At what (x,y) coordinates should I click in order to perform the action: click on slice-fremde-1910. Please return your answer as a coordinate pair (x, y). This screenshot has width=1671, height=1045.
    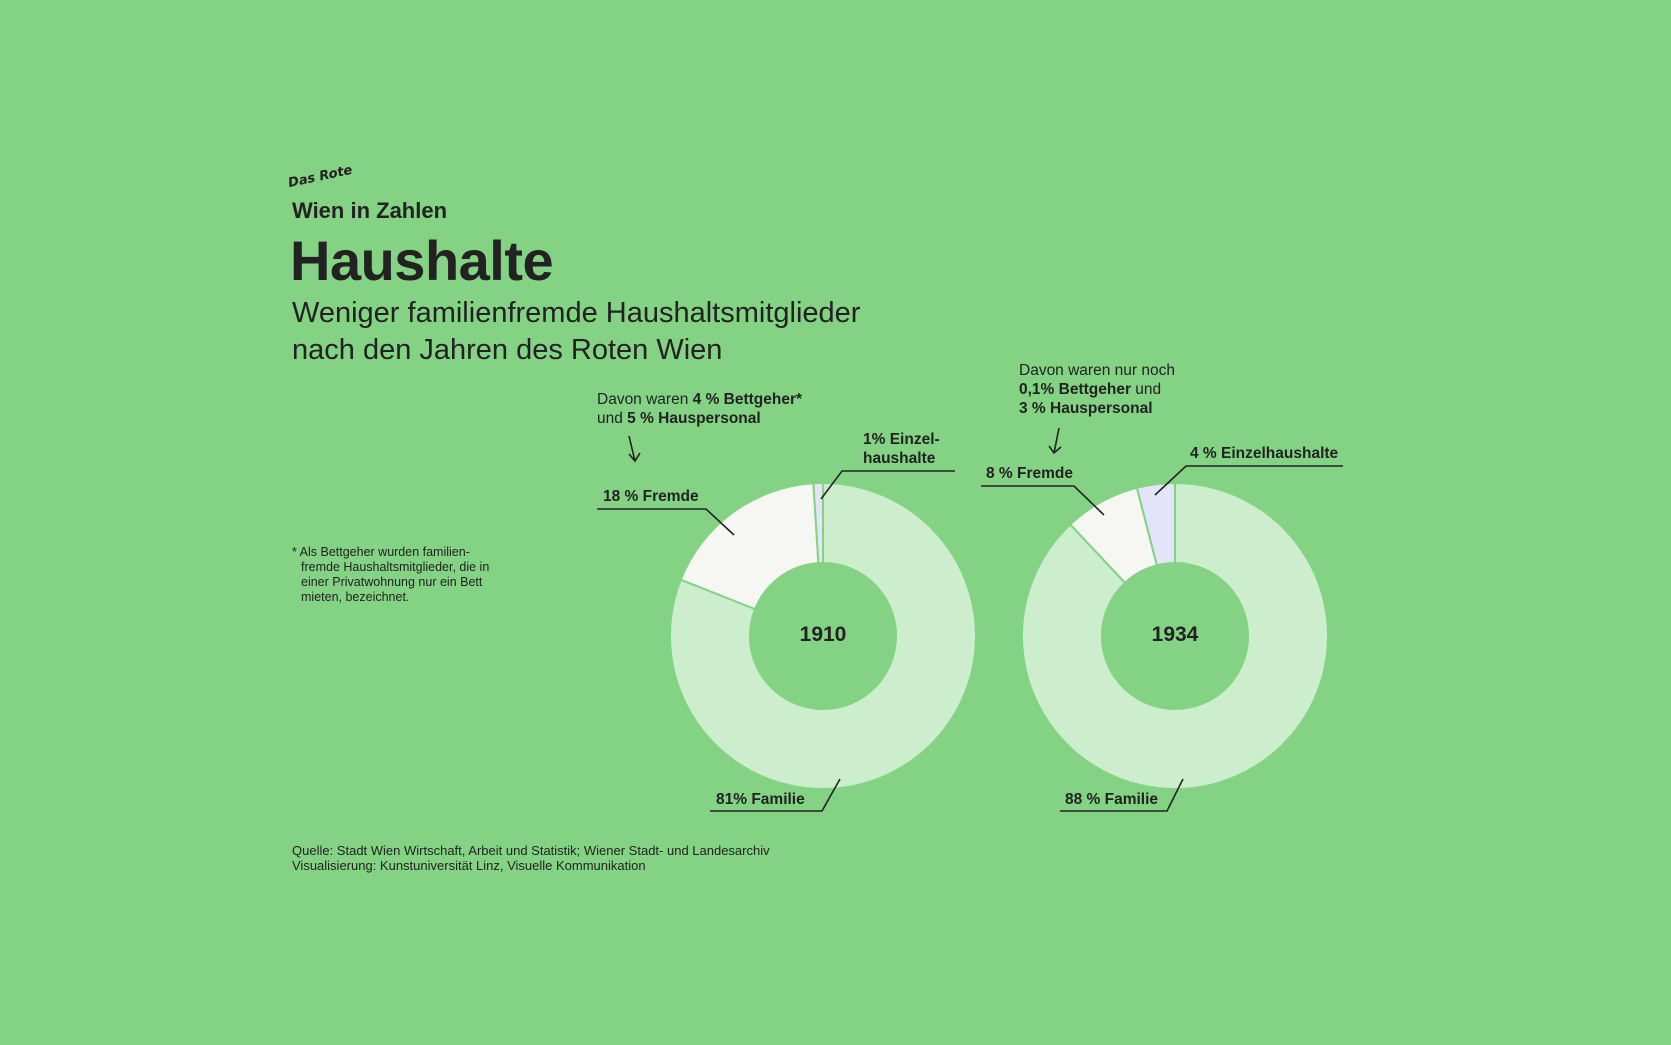
    Looking at the image, I should click on (749, 546).